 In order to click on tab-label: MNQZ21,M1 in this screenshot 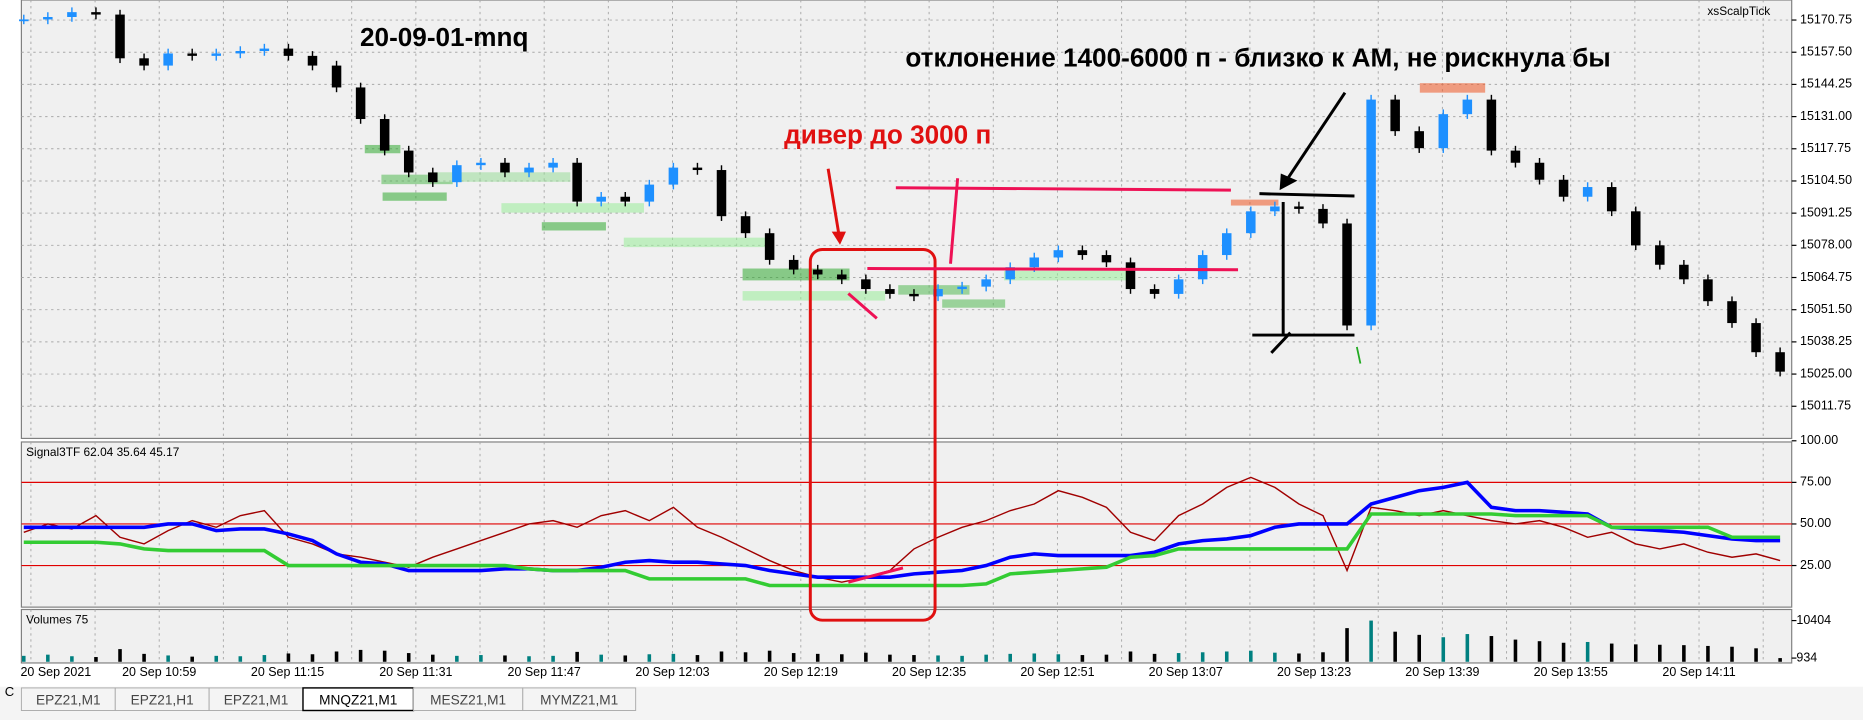, I will do `click(358, 700)`.